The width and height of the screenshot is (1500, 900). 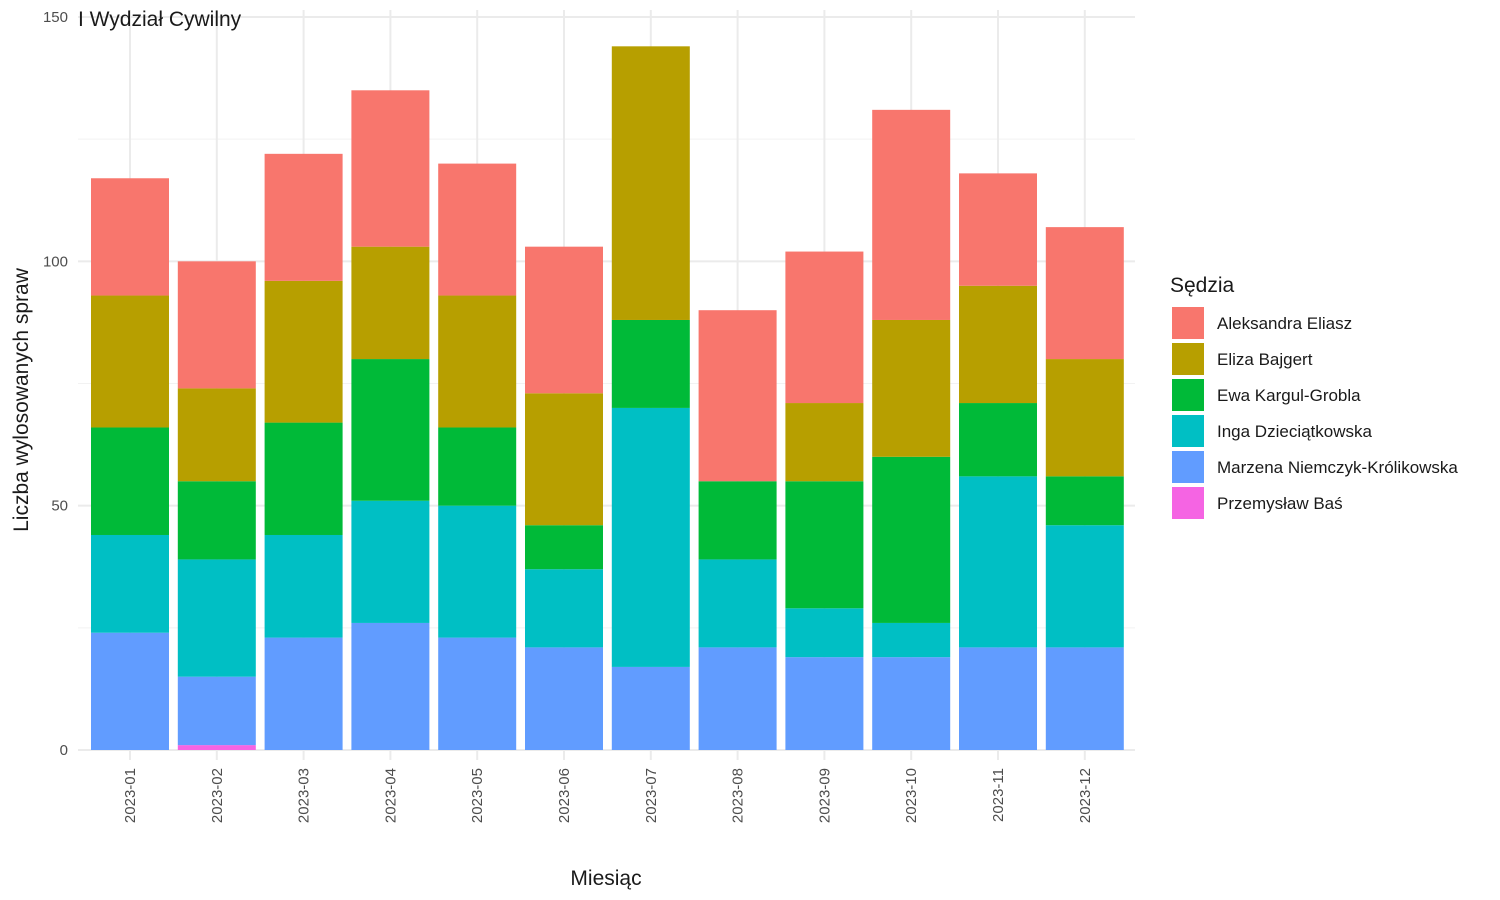 I want to click on legend-label: Aleksandra Eliasz, so click(x=1284, y=323).